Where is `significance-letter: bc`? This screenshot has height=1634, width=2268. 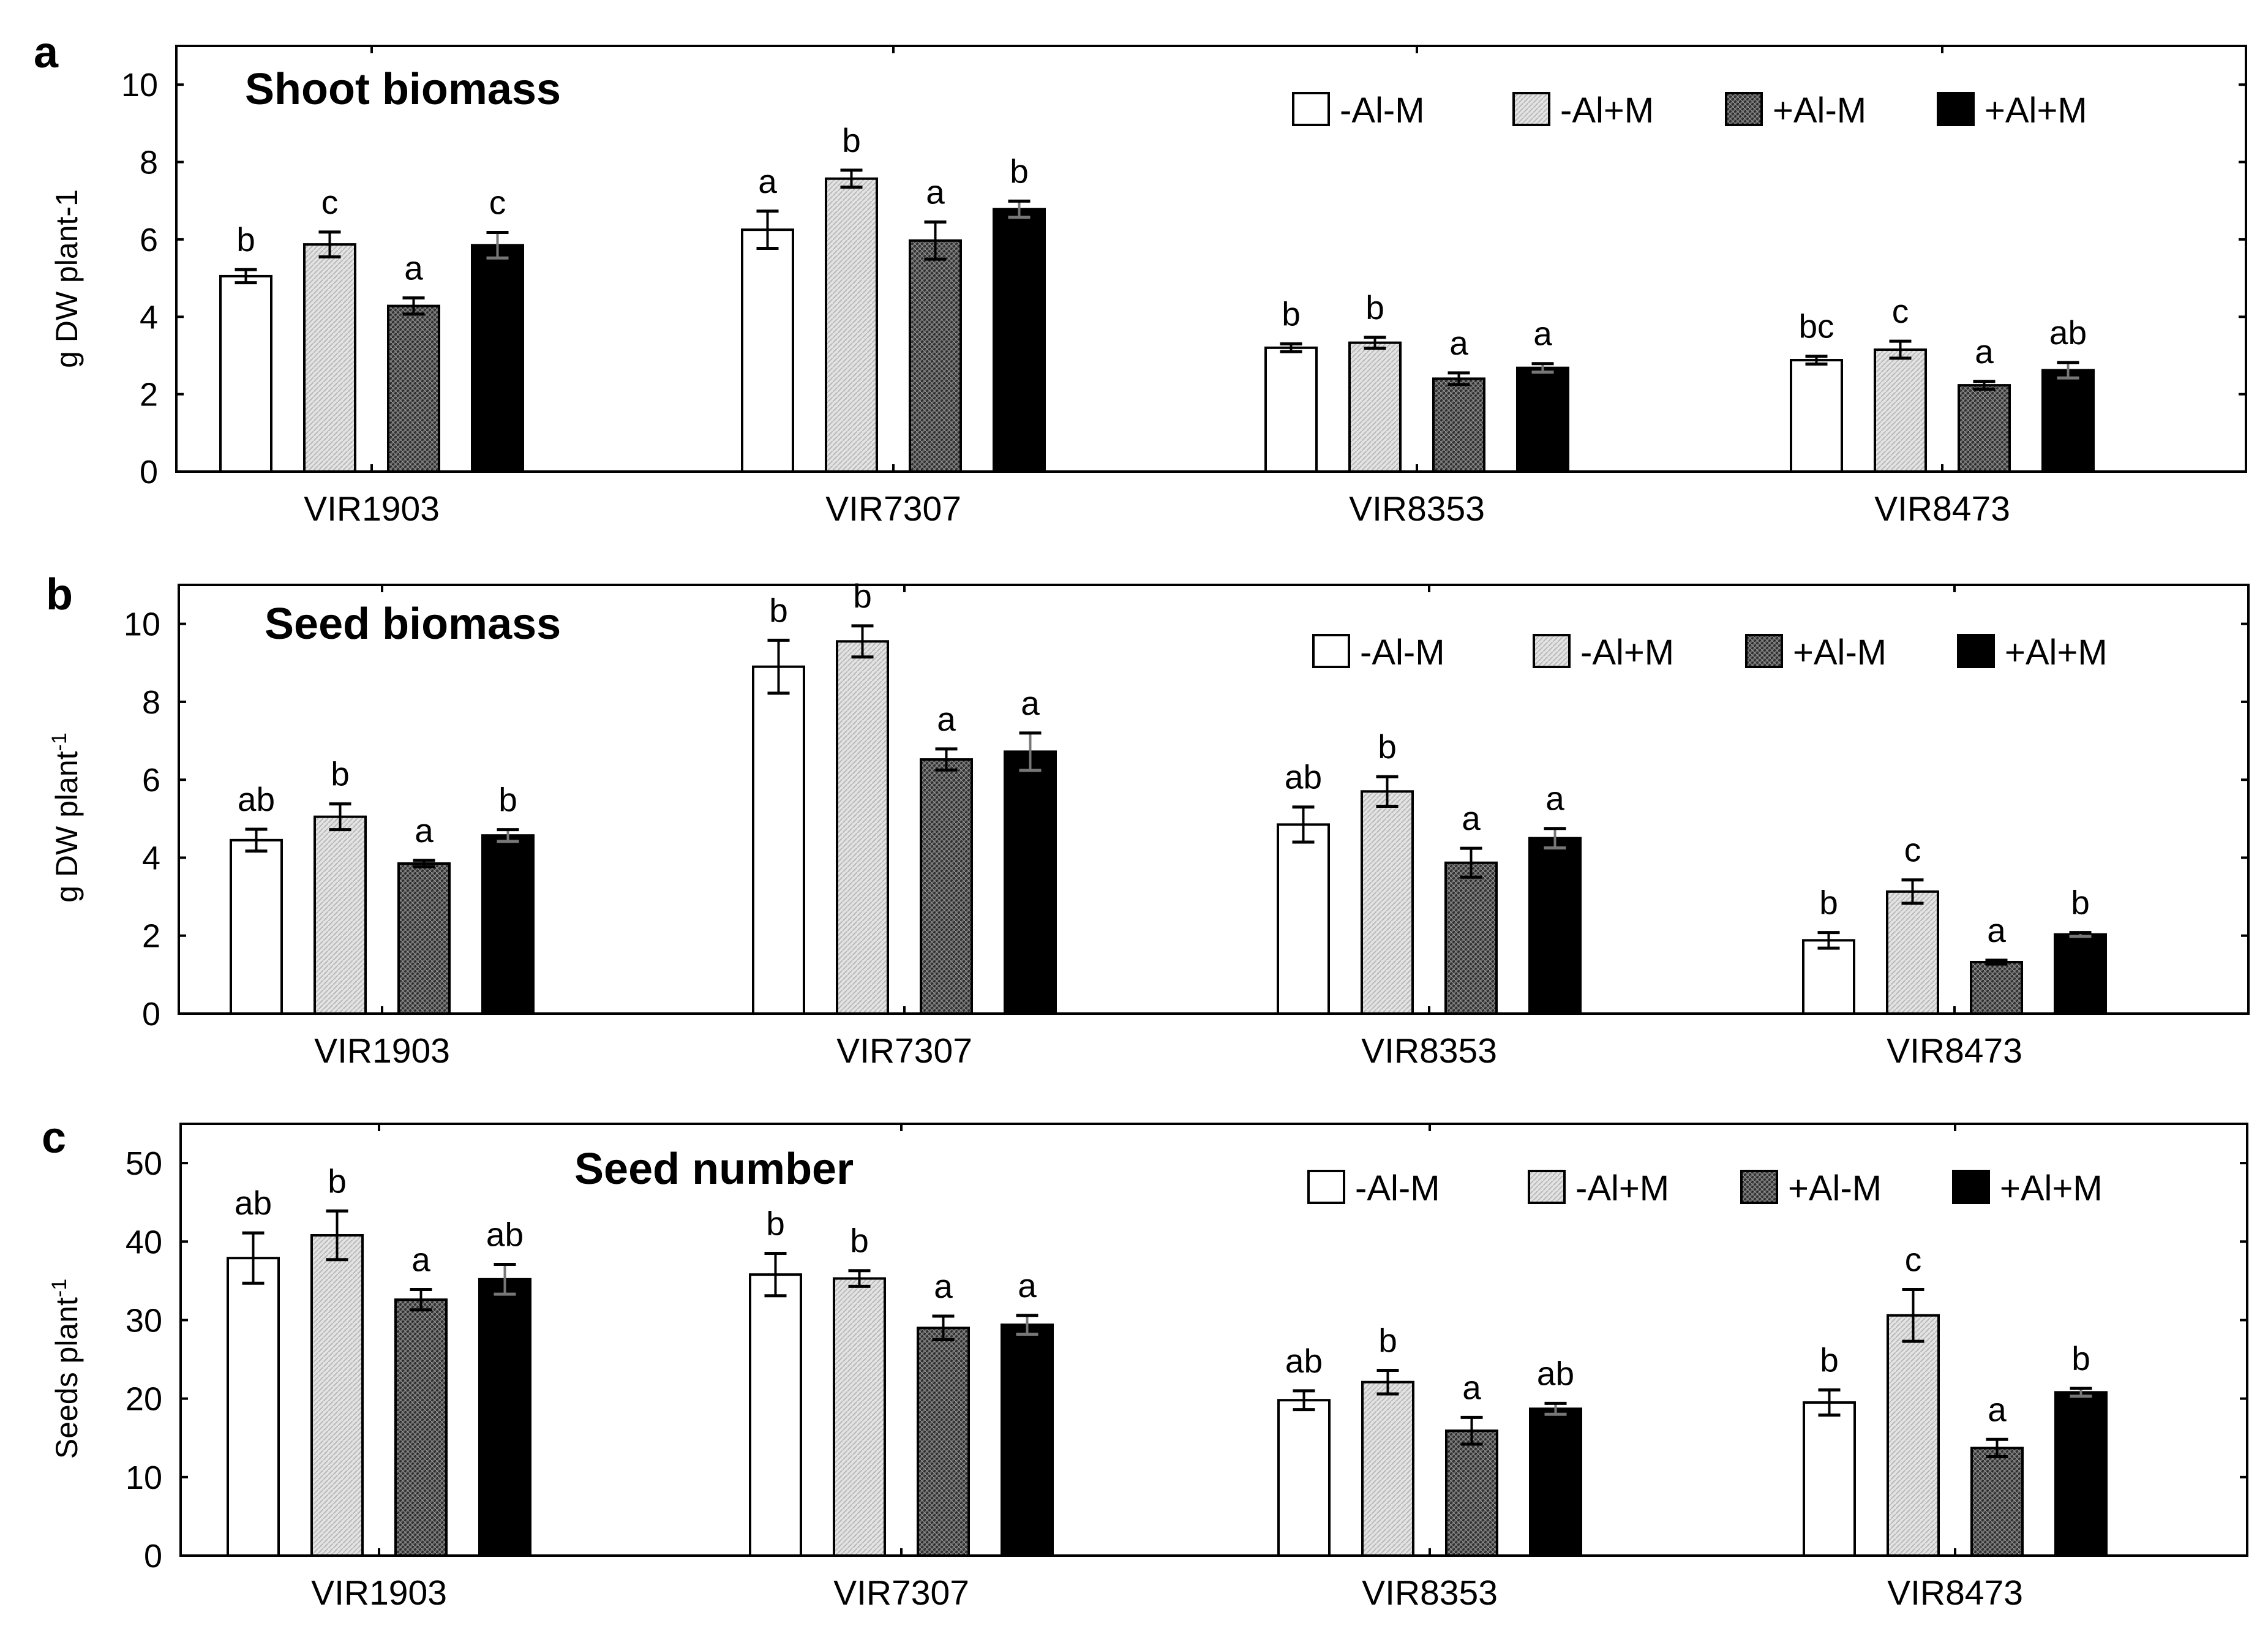
significance-letter: bc is located at coordinates (1816, 326).